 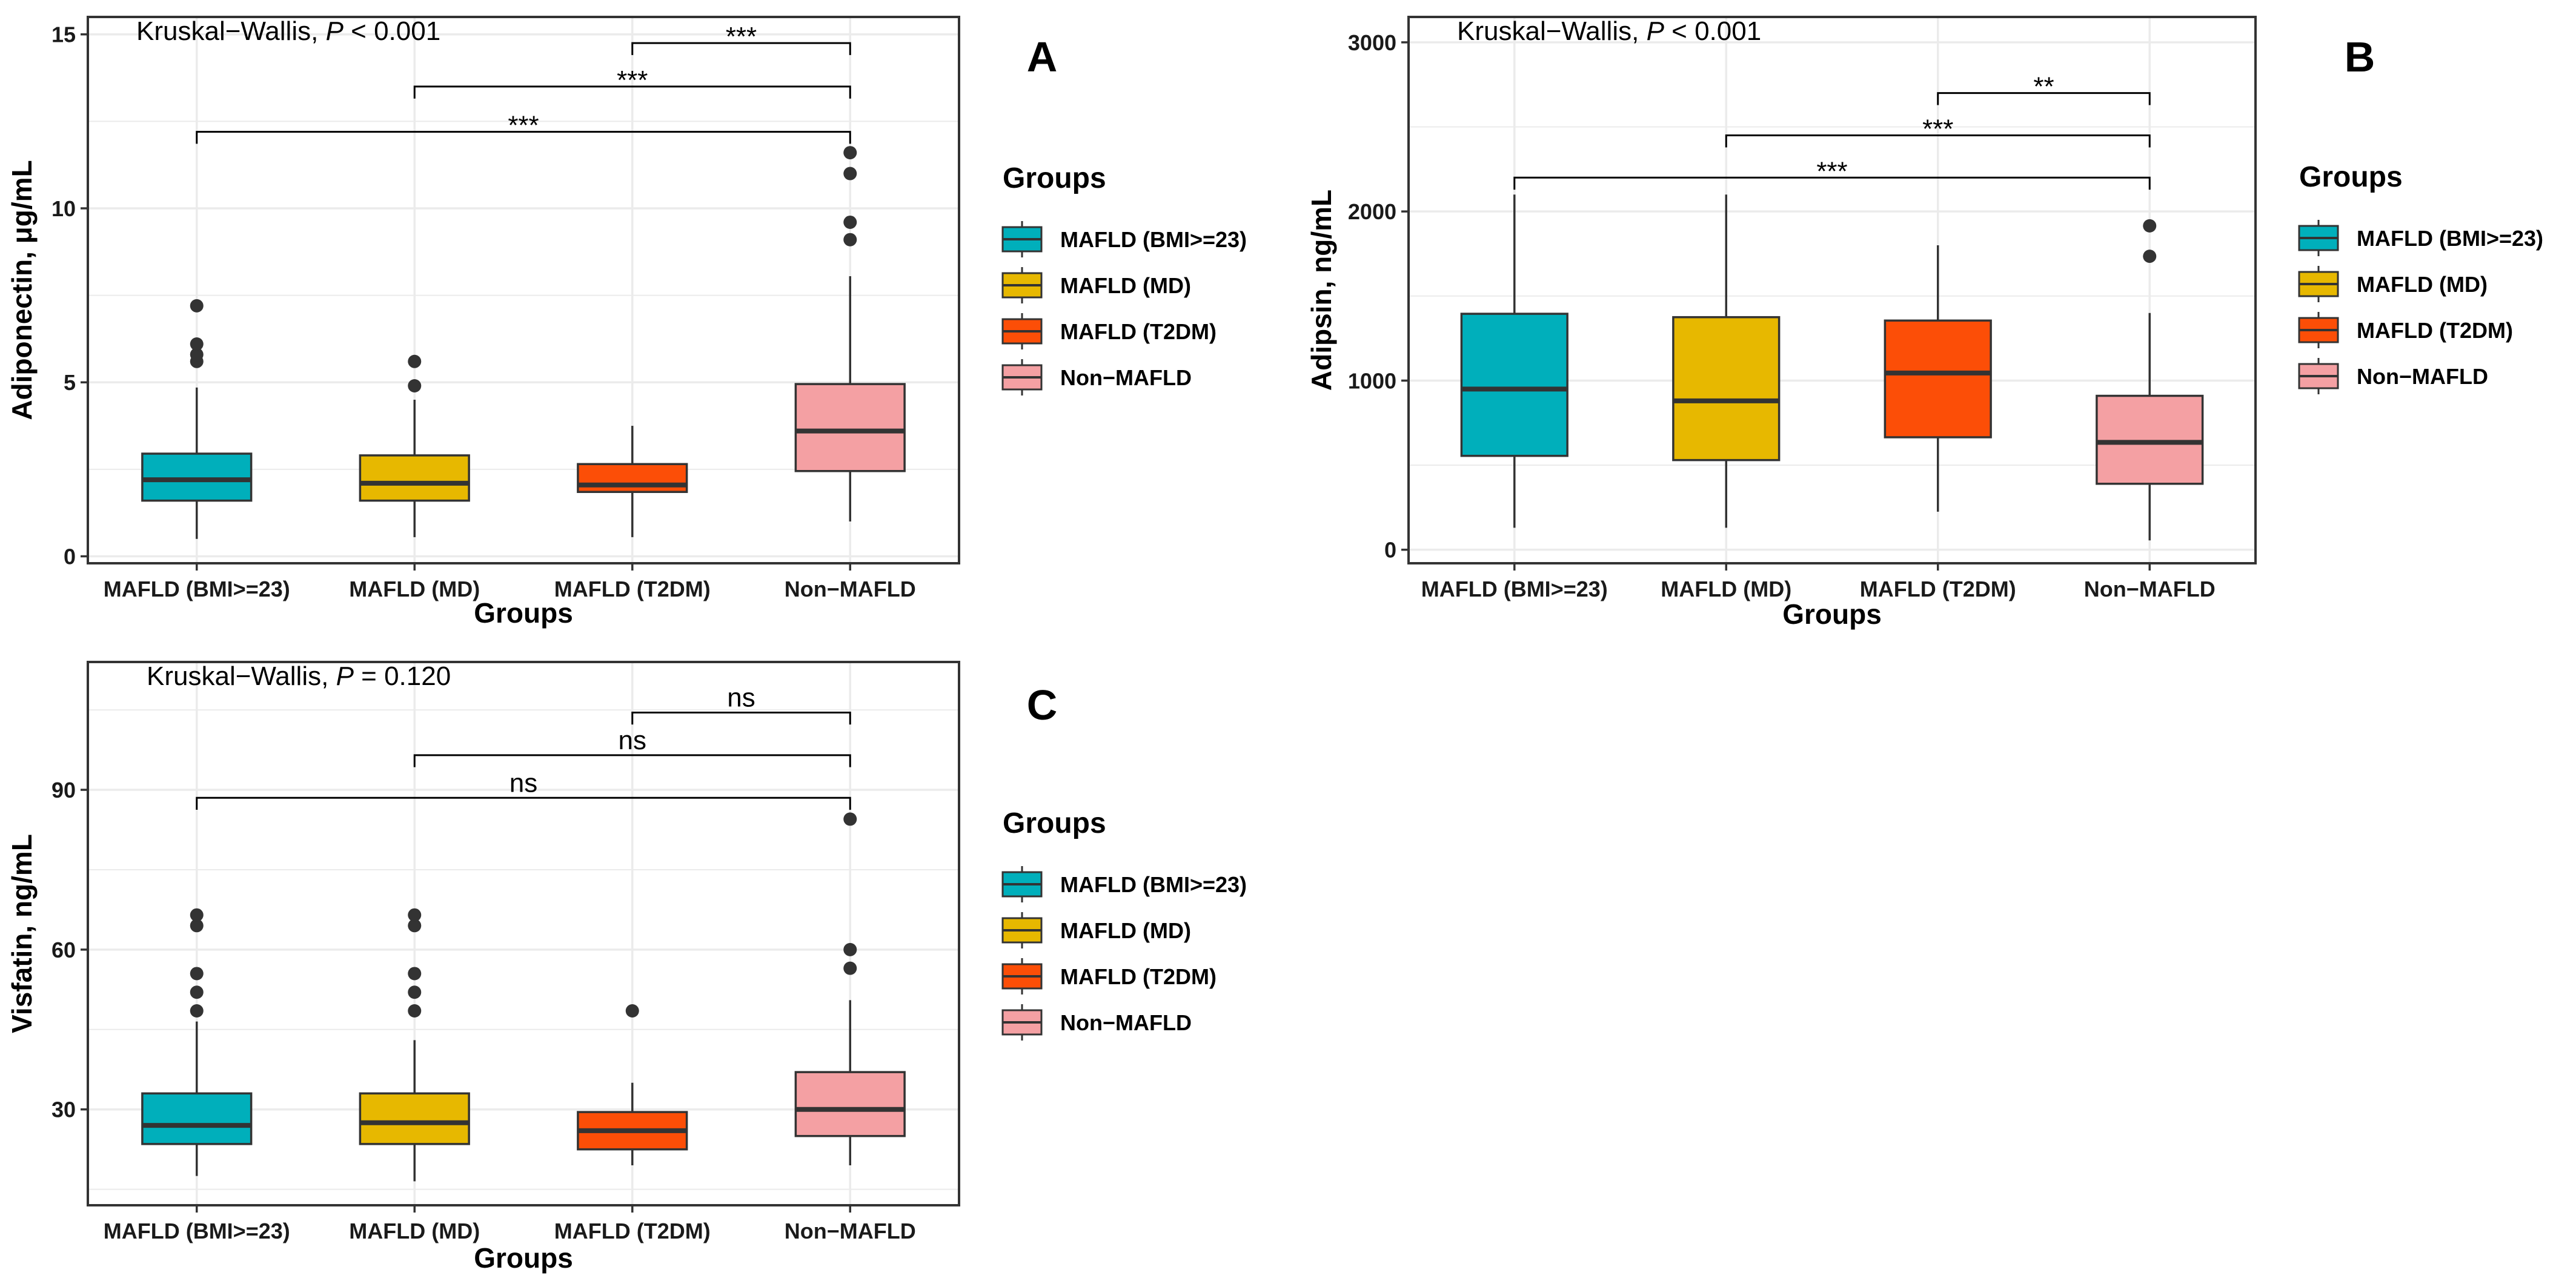 I want to click on y-axis-title: Visfatin, ng/mL, so click(x=22, y=933).